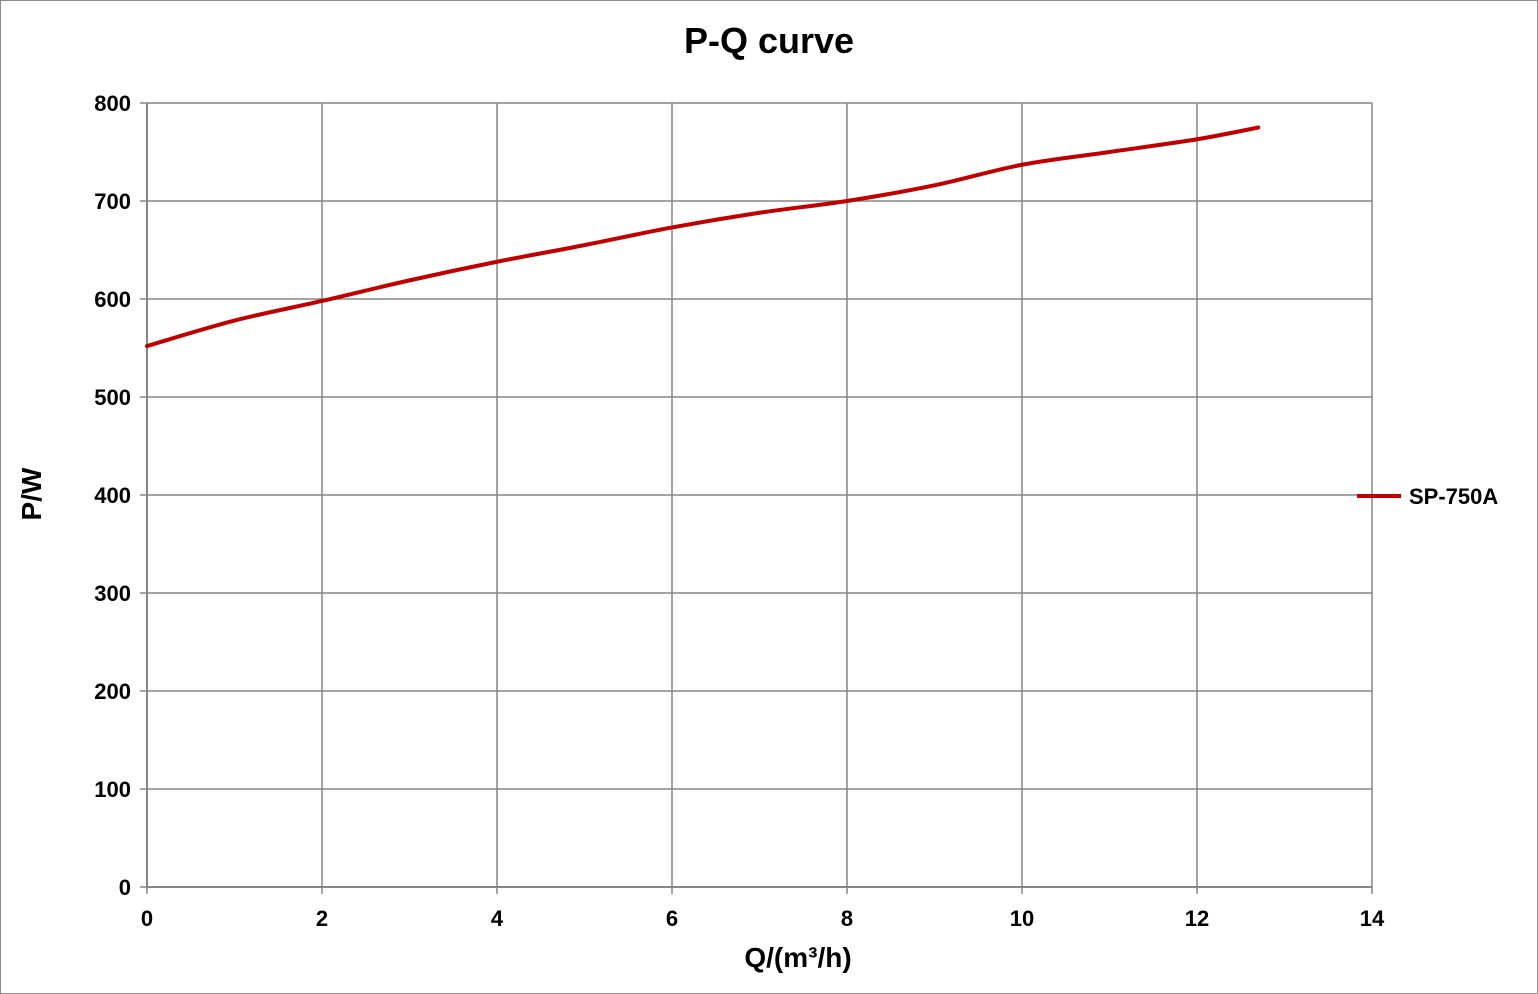 Image resolution: width=1538 pixels, height=994 pixels. I want to click on x-axis-title: Q/(m³/h), so click(797, 957).